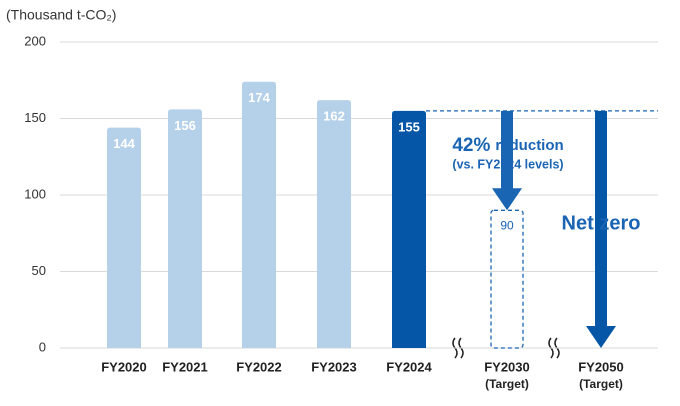  What do you see at coordinates (35, 40) in the screenshot?
I see `y-tick-label: 200` at bounding box center [35, 40].